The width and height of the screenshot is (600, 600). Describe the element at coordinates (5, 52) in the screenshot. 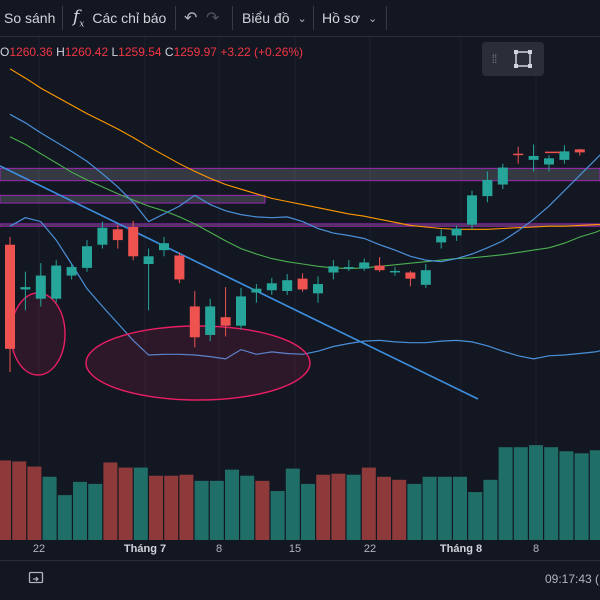

I see `open-label: O` at that location.